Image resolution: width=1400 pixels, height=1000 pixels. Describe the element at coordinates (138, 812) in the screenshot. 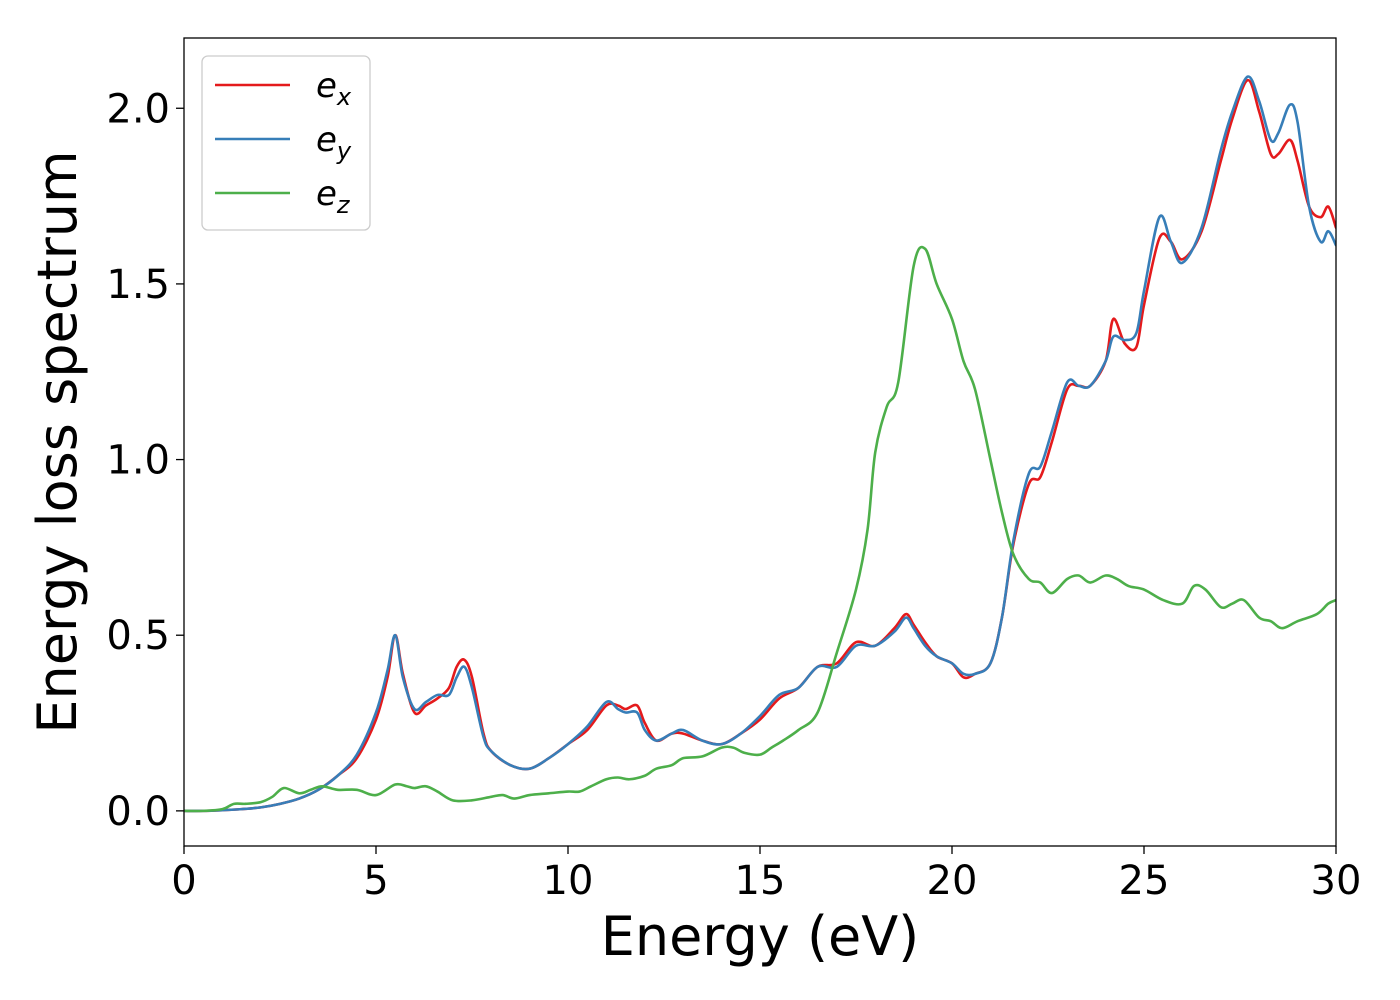

I see `y-tick-label: 0.0` at that location.